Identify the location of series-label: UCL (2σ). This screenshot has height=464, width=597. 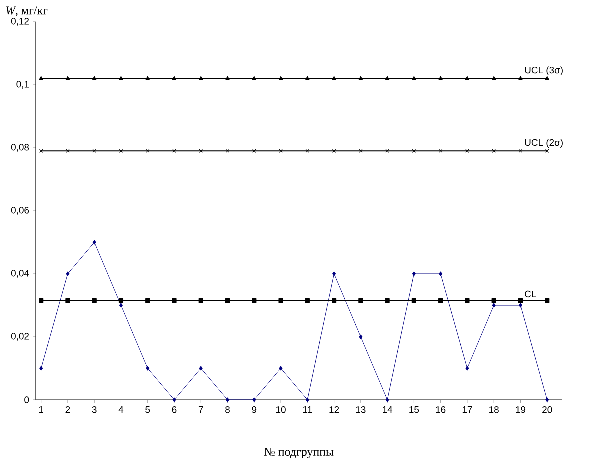
(544, 143).